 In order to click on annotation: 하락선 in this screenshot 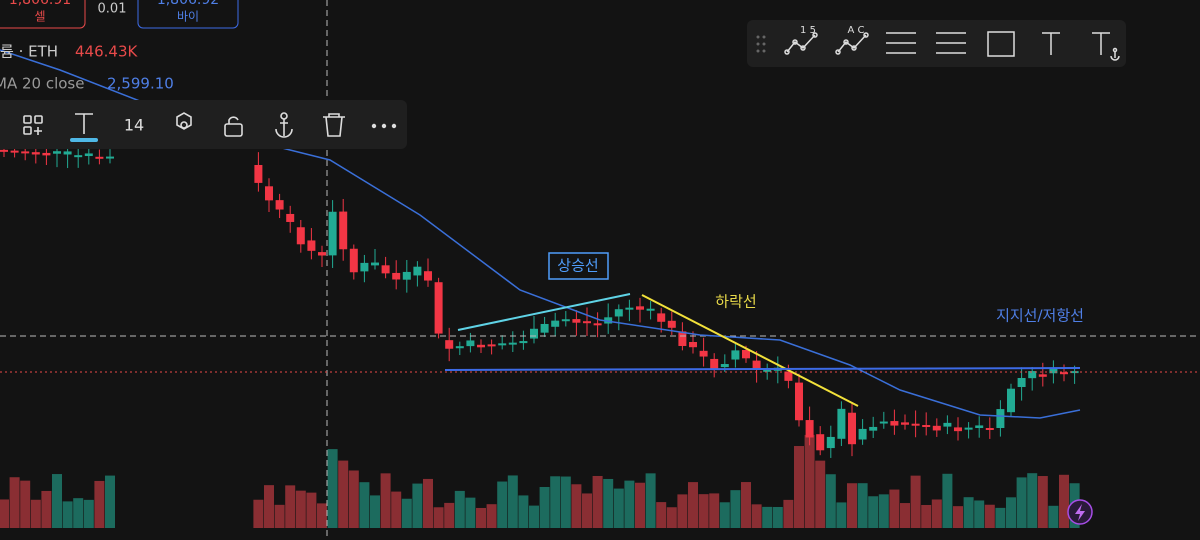, I will do `click(735, 302)`.